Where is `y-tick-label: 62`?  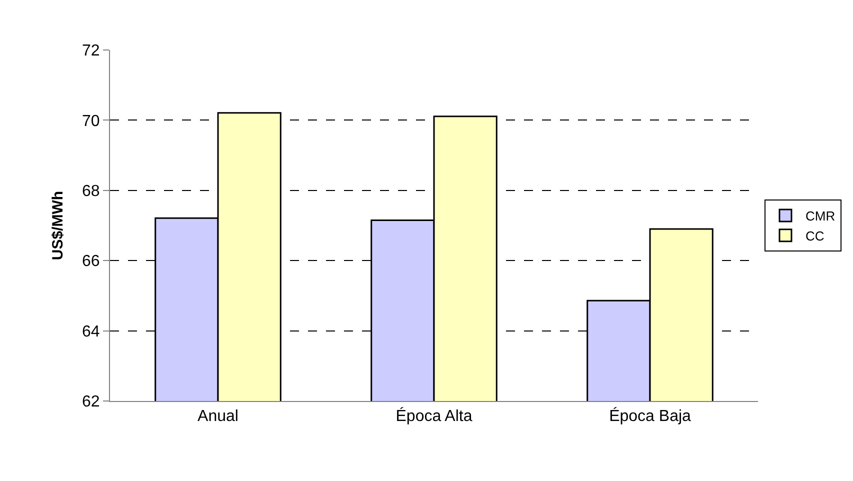
y-tick-label: 62 is located at coordinates (91, 402).